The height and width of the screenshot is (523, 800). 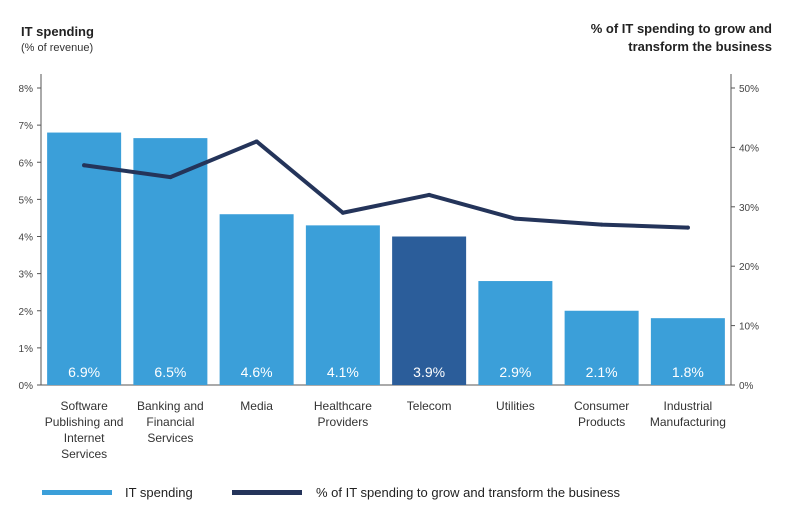 I want to click on left-tick-label: 6%, so click(x=26, y=163).